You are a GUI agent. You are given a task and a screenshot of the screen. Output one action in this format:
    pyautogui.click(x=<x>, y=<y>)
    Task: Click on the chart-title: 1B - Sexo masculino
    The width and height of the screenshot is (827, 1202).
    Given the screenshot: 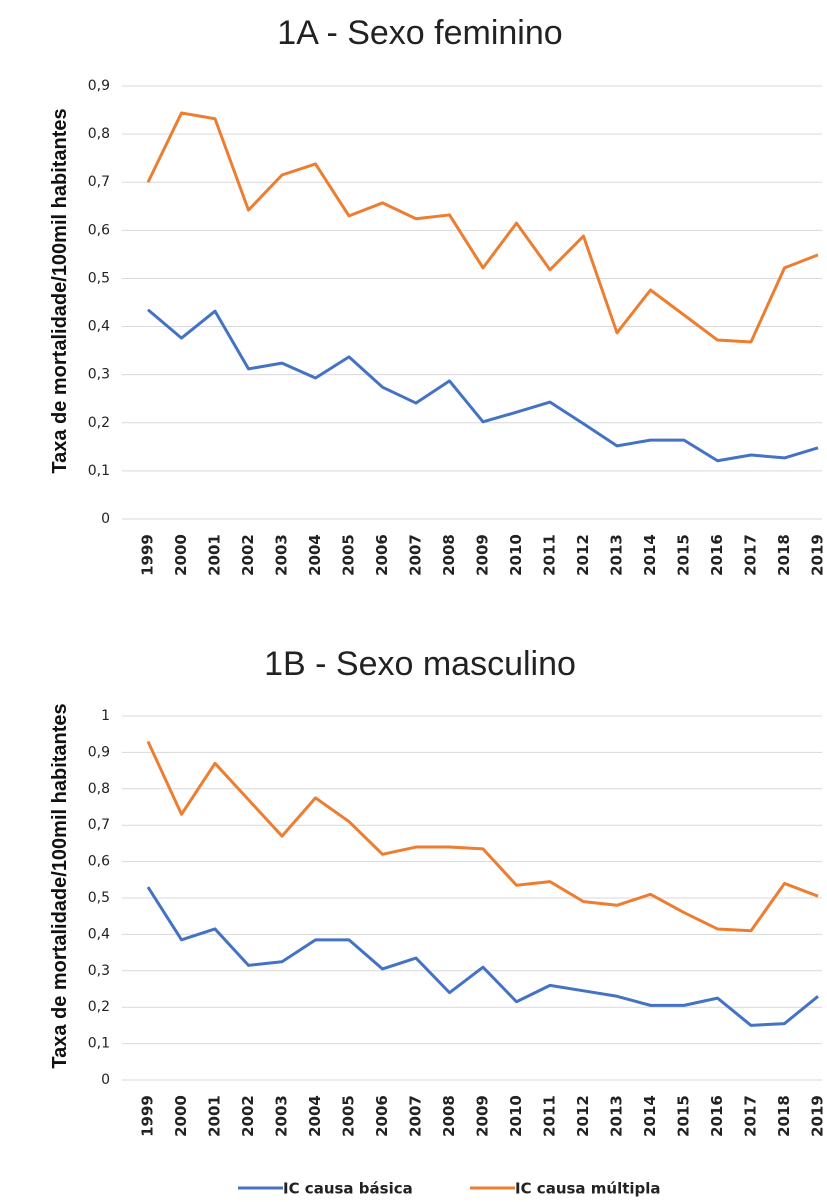 What is the action you would take?
    pyautogui.click(x=420, y=664)
    